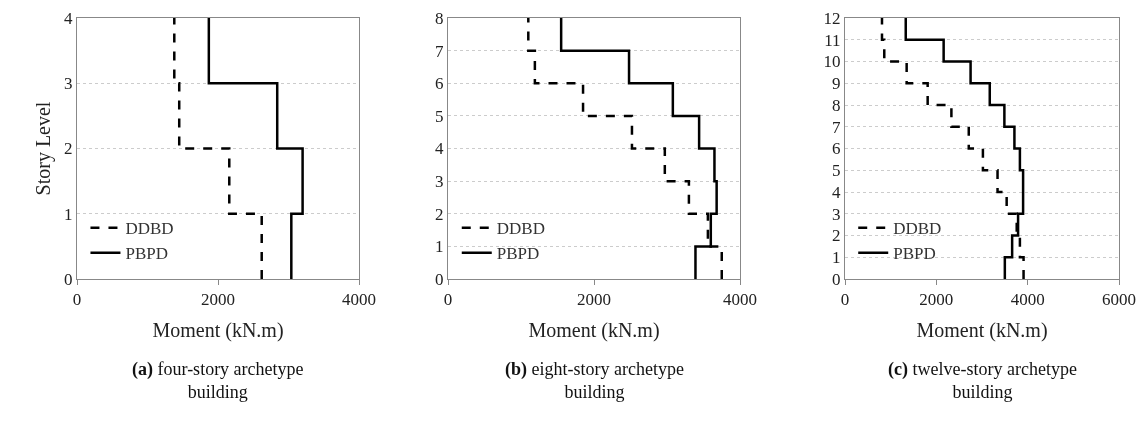  Describe the element at coordinates (218, 381) in the screenshot. I see `text: (a) four-story archetype building` at that location.